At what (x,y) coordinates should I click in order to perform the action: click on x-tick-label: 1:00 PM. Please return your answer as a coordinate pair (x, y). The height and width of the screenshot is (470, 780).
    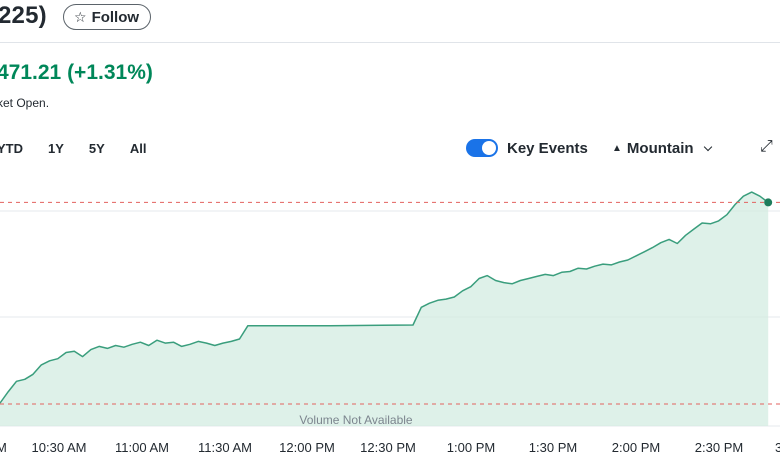
    Looking at the image, I should click on (471, 447).